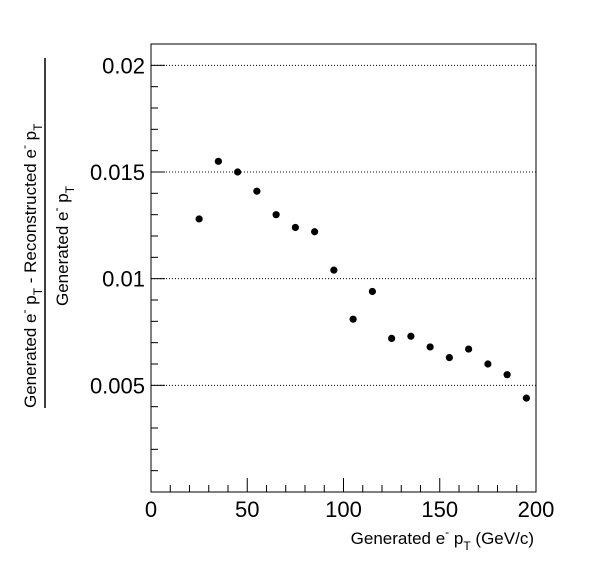 Image resolution: width=596 pixels, height=572 pixels. Describe the element at coordinates (536, 509) in the screenshot. I see `x-tick-label: 200` at that location.